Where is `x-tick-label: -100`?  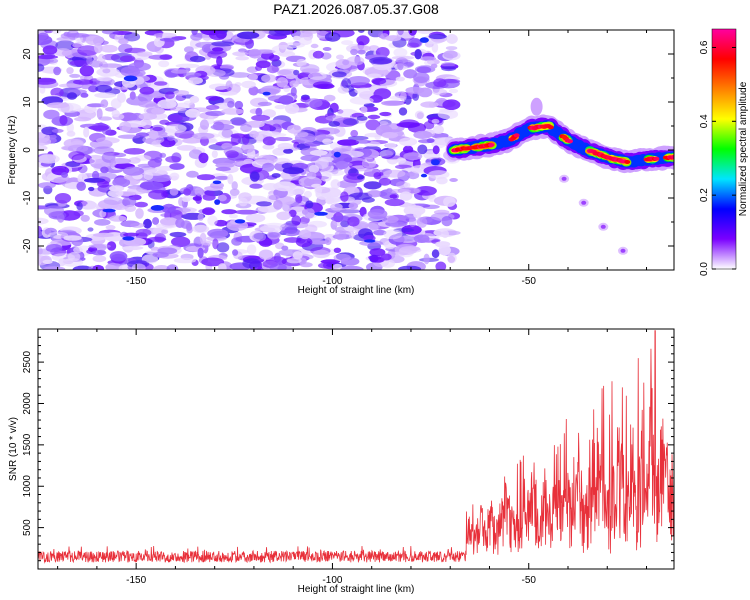
x-tick-label: -100 is located at coordinates (332, 580).